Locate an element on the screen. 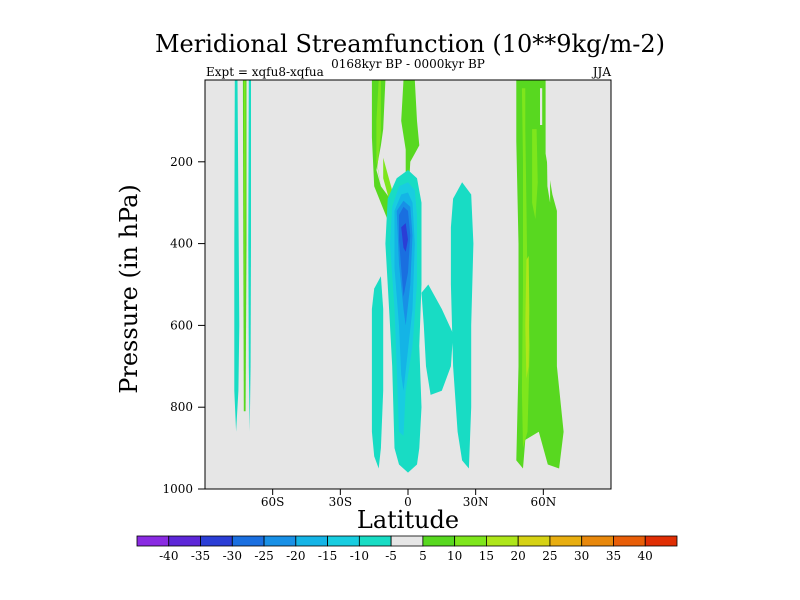  colorbar-label: 20 is located at coordinates (518, 556).